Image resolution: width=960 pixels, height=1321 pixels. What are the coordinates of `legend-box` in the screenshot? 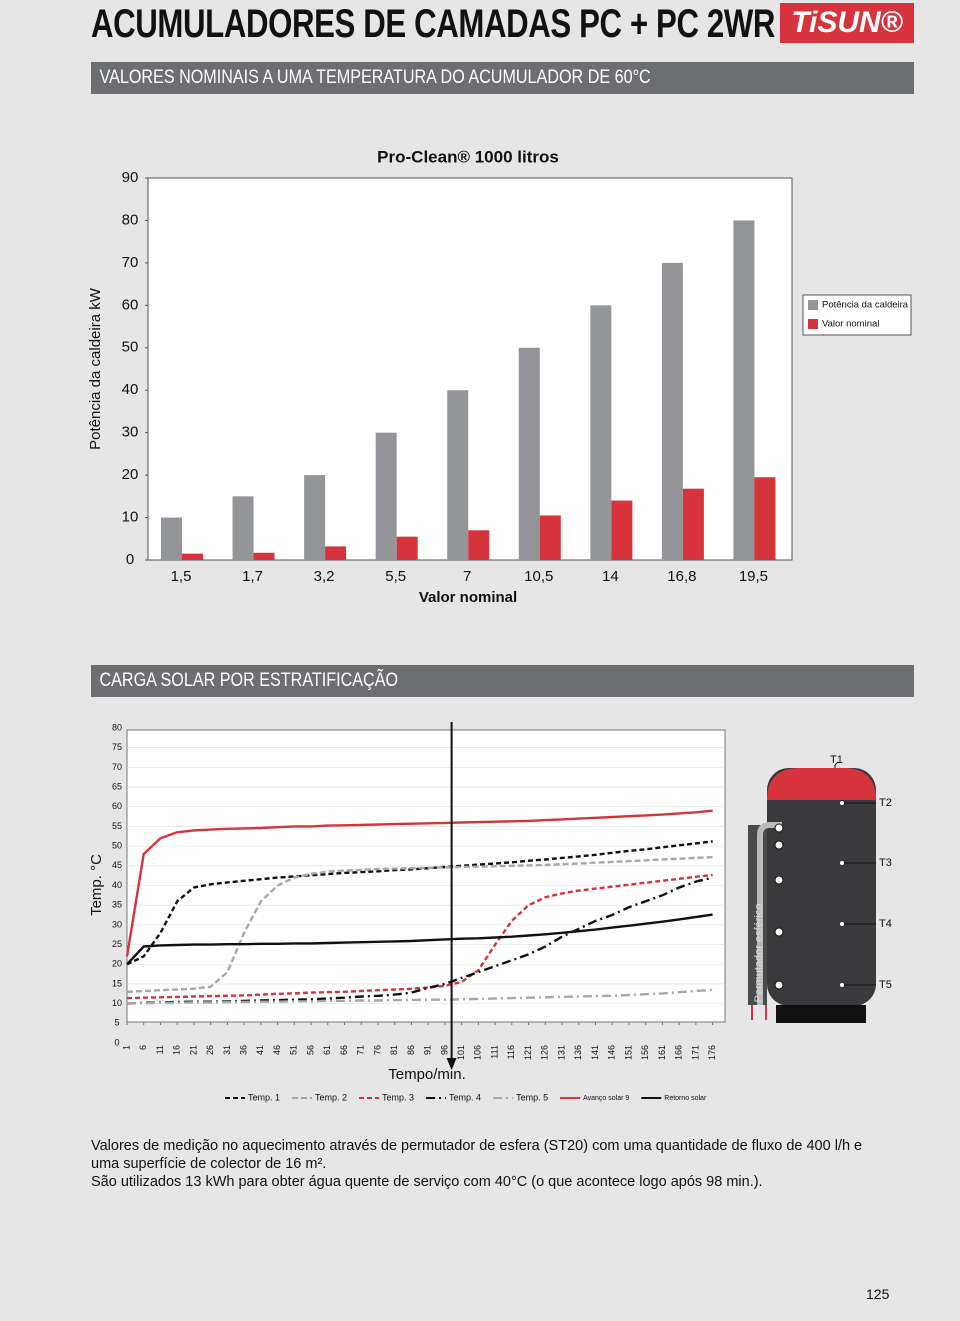 It's located at (857, 315).